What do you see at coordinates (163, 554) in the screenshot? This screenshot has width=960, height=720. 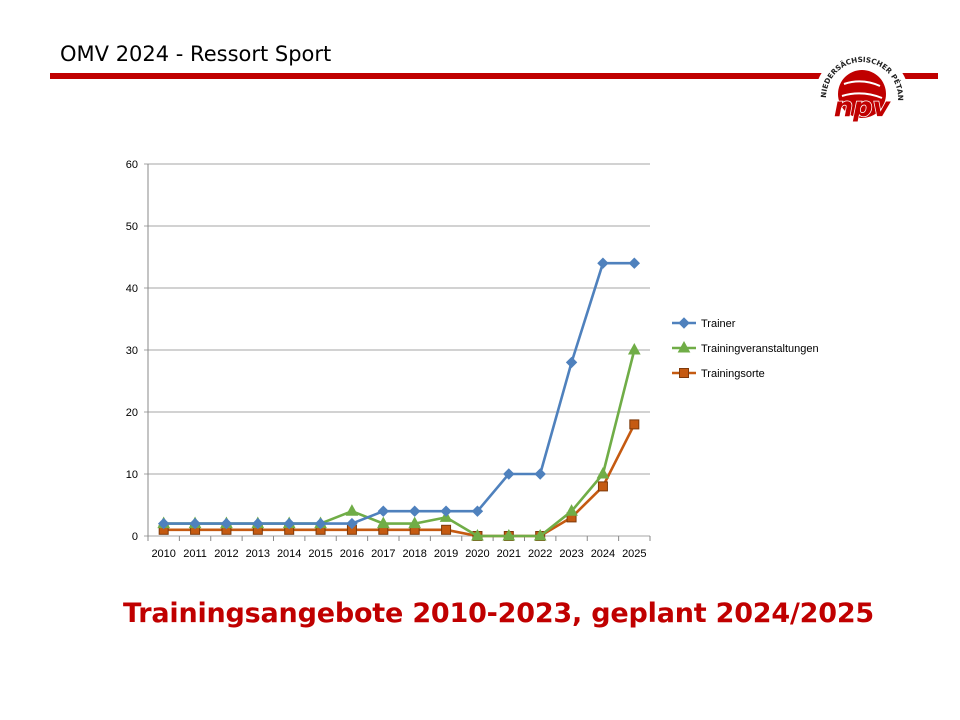 I see `x-tick-label: 2010` at bounding box center [163, 554].